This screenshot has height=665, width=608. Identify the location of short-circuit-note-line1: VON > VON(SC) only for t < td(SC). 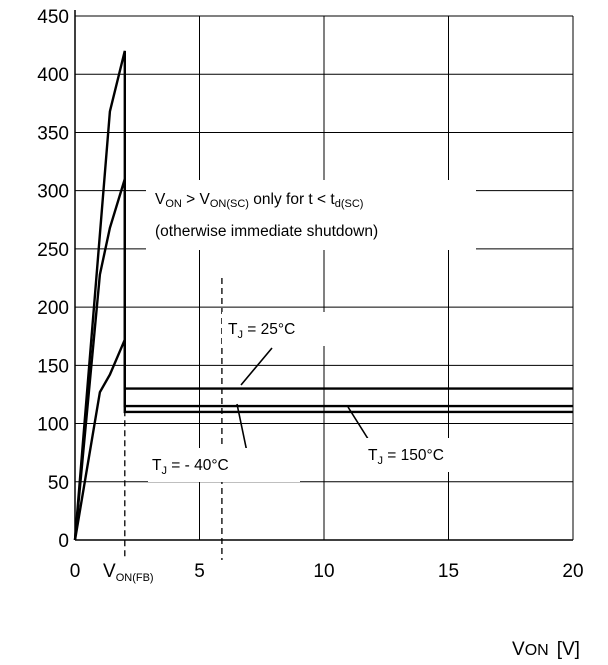
(259, 200).